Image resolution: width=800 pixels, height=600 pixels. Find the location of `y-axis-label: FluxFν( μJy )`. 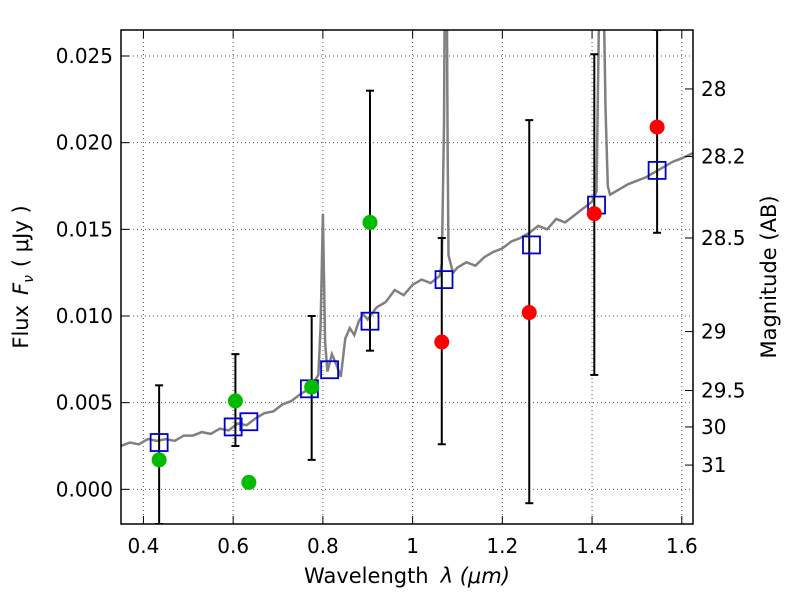

y-axis-label: FluxFν( μJy ) is located at coordinates (23, 276).